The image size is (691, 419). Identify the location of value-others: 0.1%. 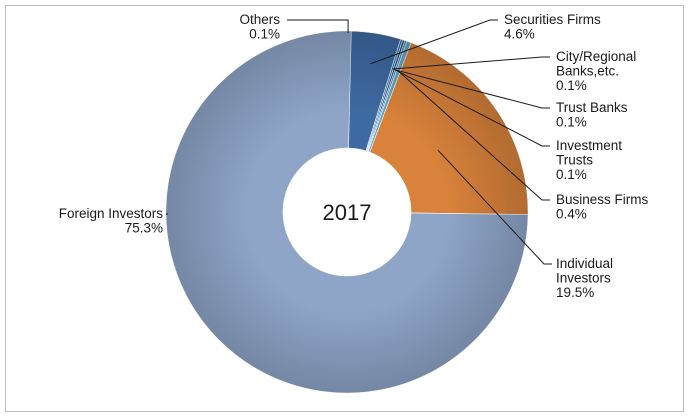
(264, 34).